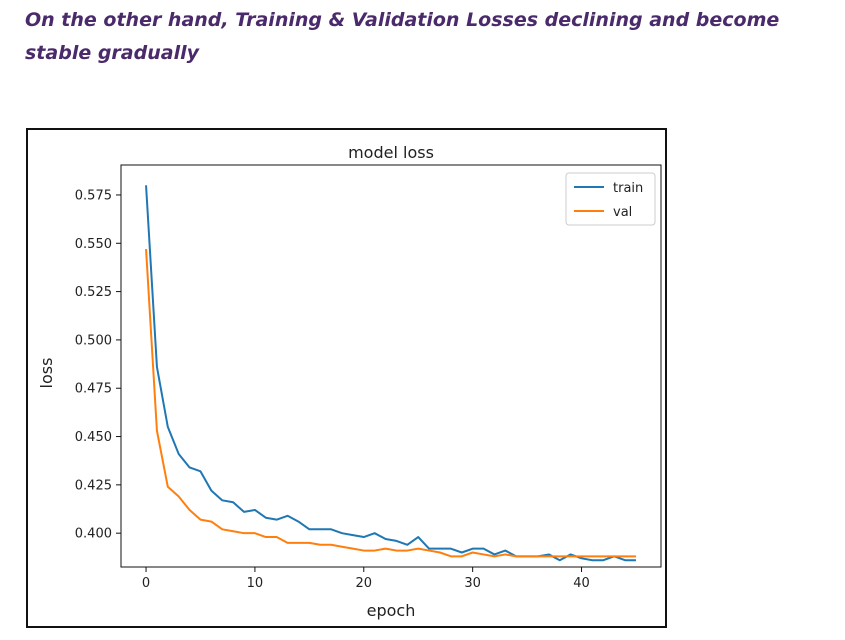  Describe the element at coordinates (93, 534) in the screenshot. I see `y-tick-label: 0.400` at that location.